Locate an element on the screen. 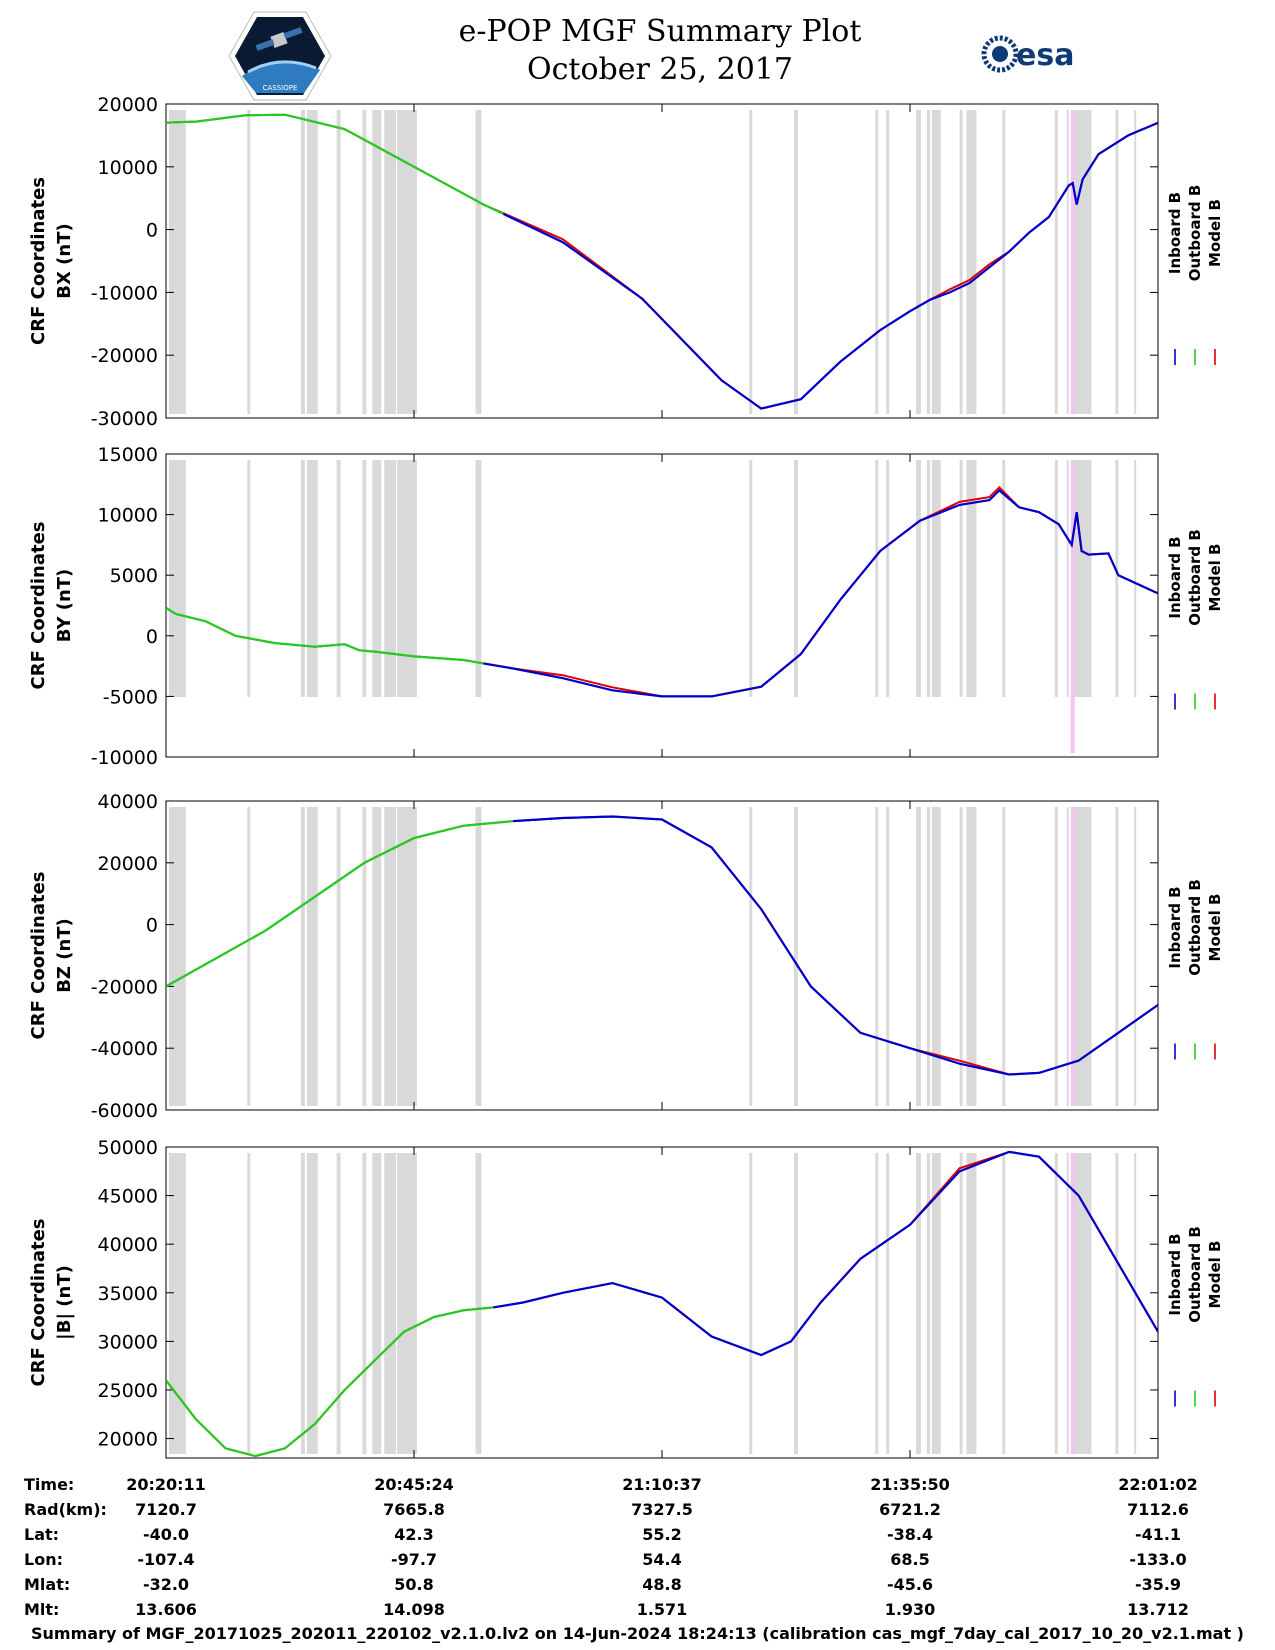  title-line2: October 25, 2017 is located at coordinates (660, 69).